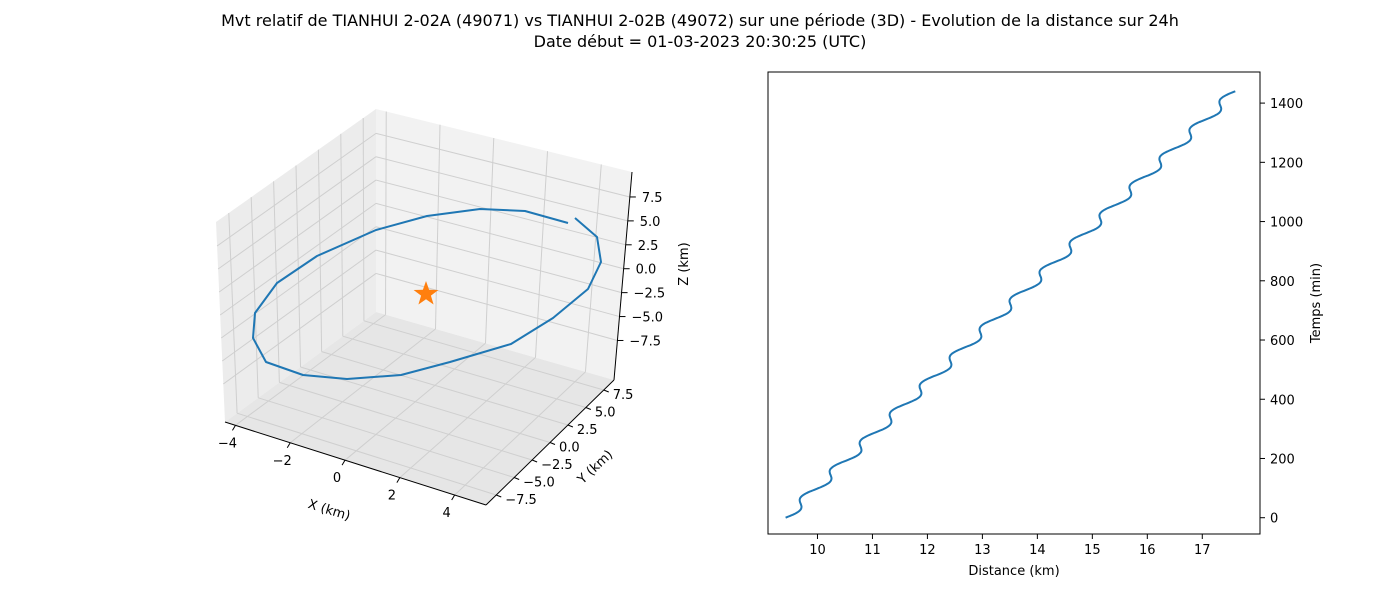 The width and height of the screenshot is (1400, 600). I want to click on y-tick-label-2d: 200, so click(1282, 459).